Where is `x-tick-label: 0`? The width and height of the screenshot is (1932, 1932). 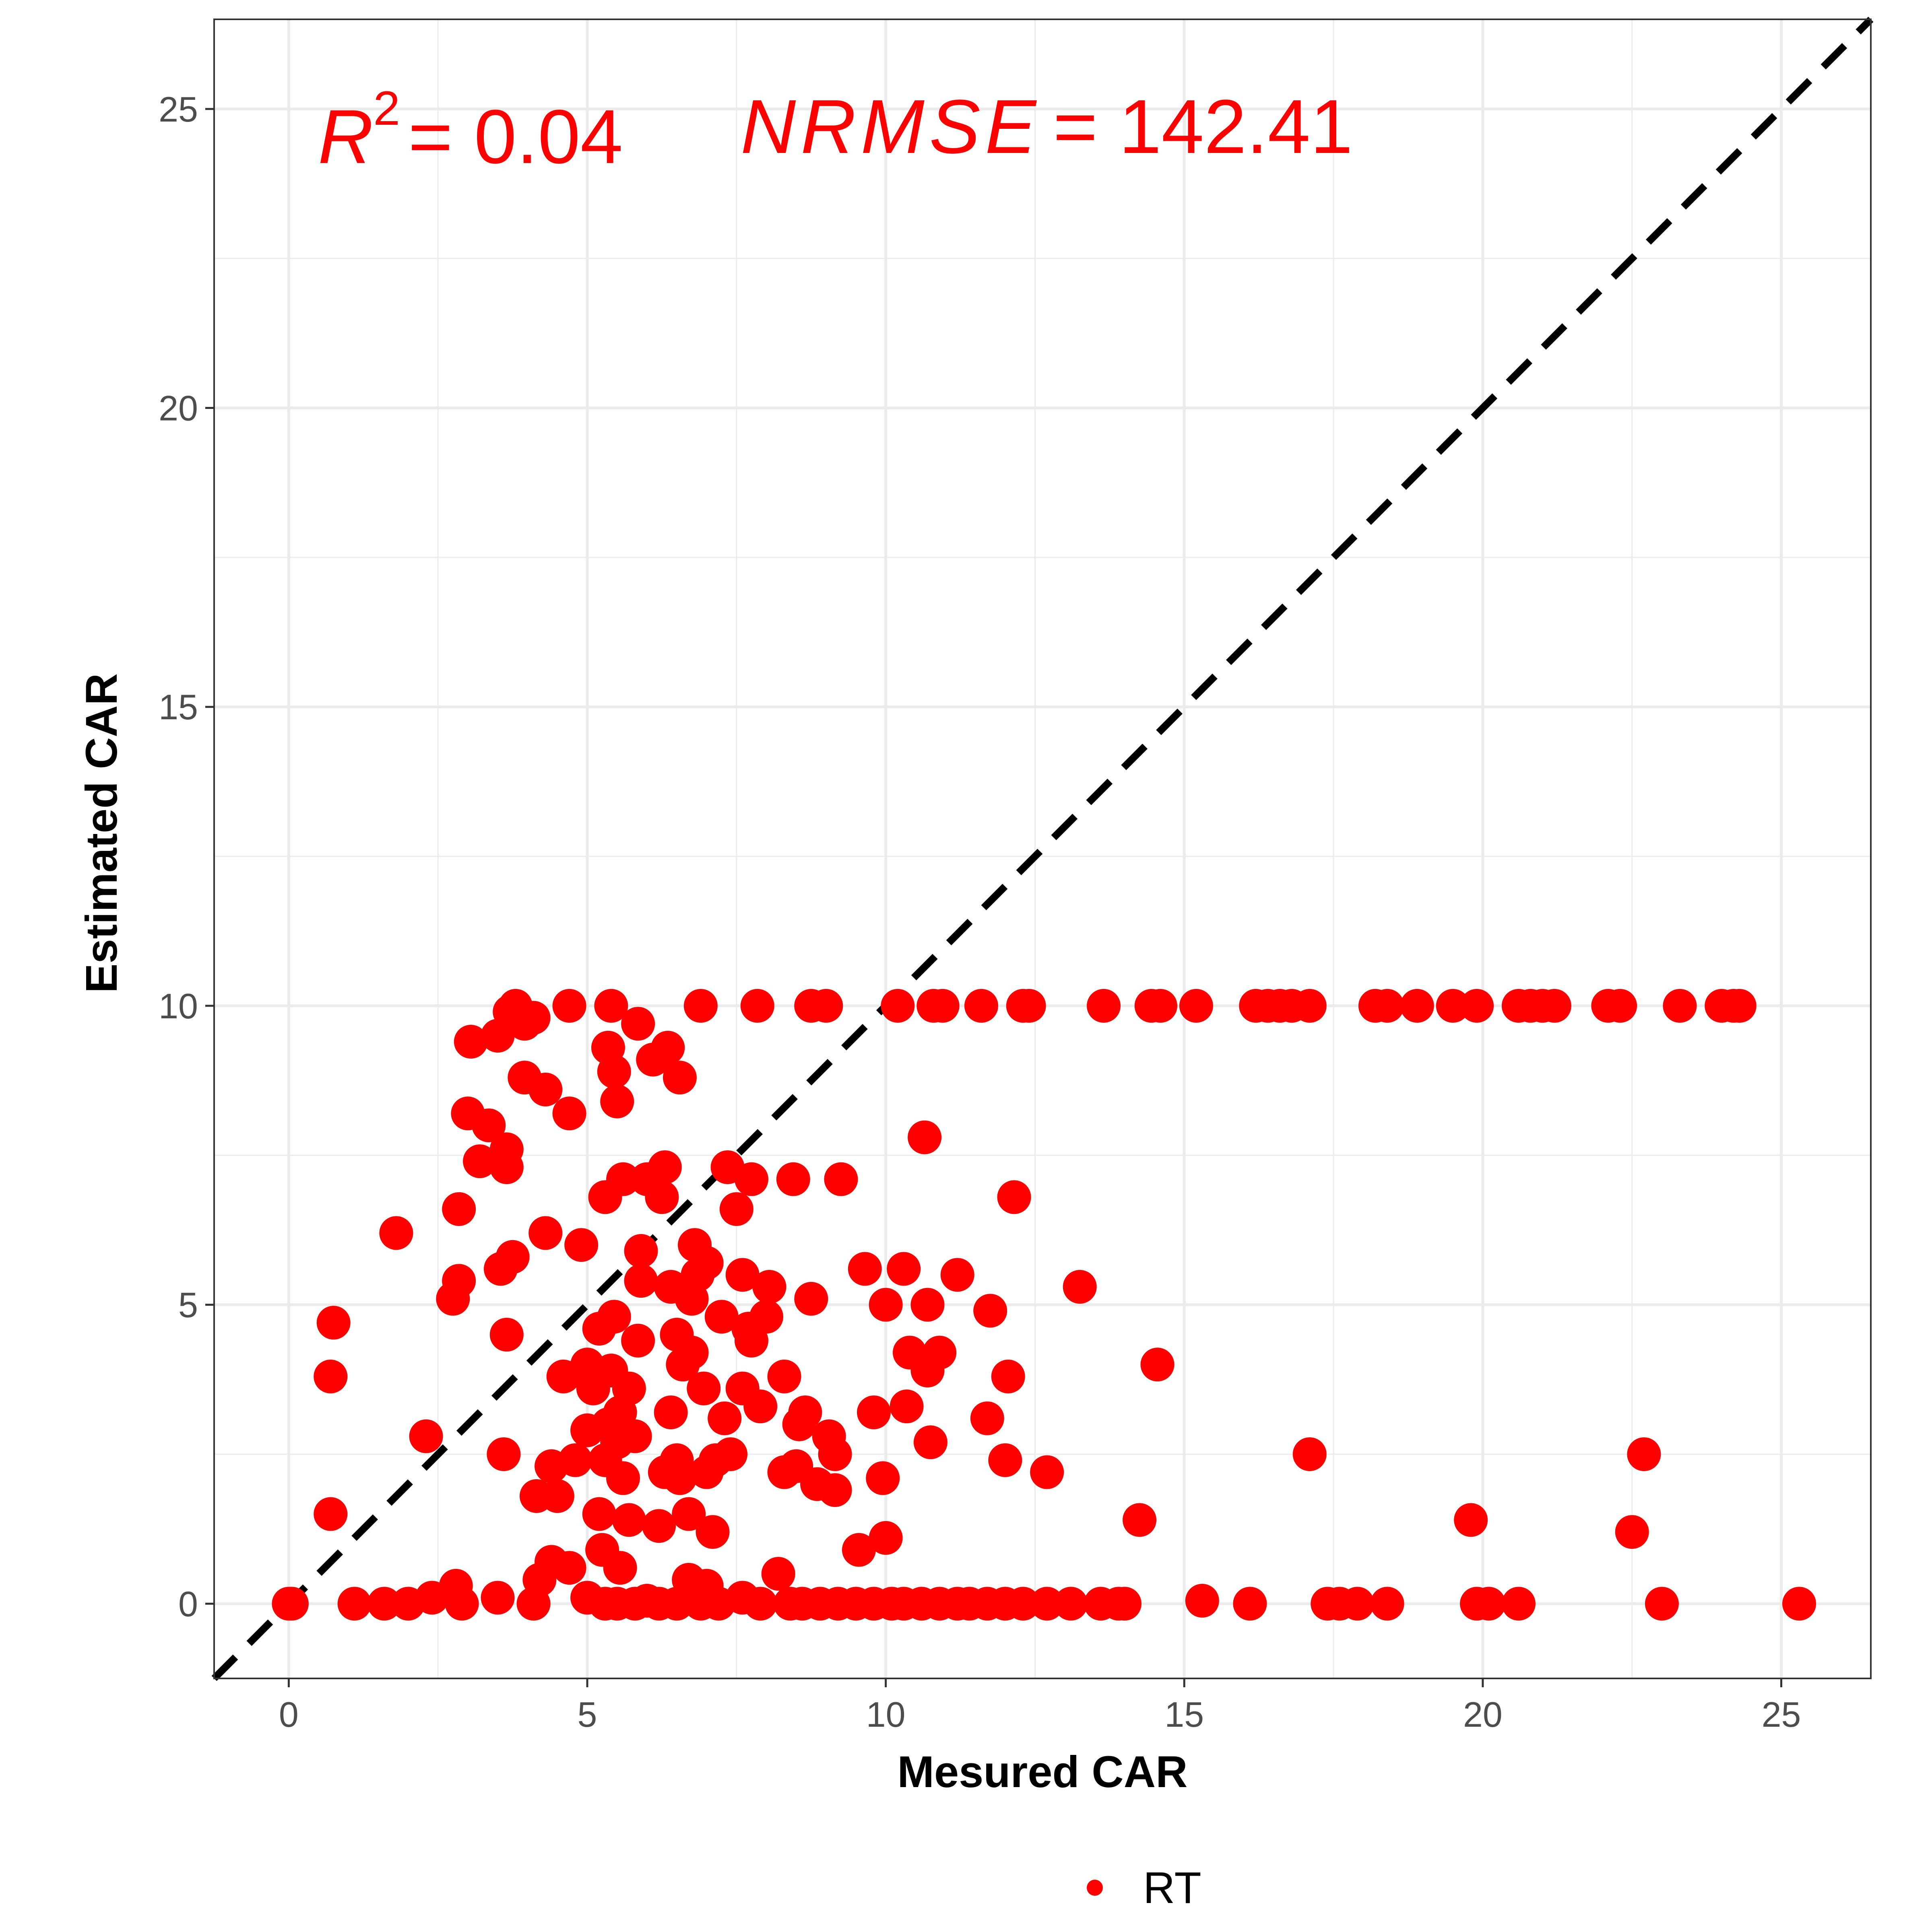 x-tick-label: 0 is located at coordinates (289, 1714).